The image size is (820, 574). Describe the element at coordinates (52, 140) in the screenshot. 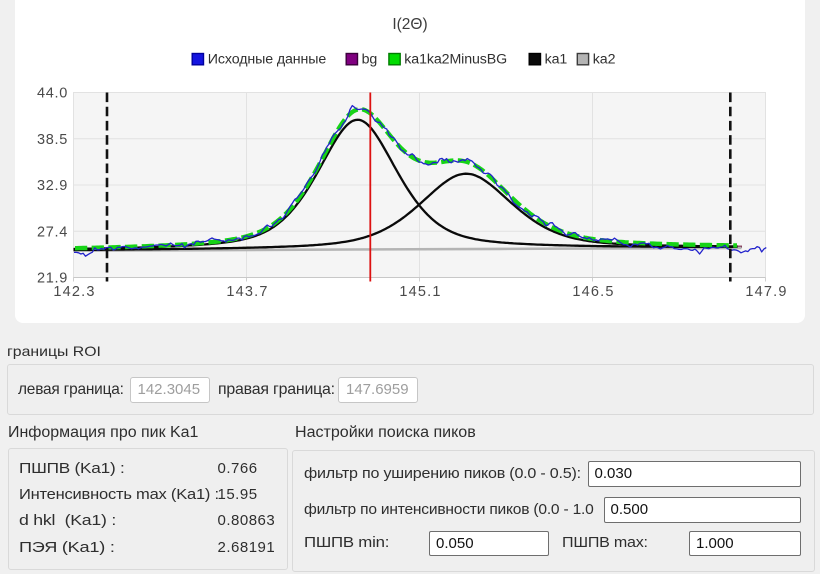

I see `svg-text: 38.5` at that location.